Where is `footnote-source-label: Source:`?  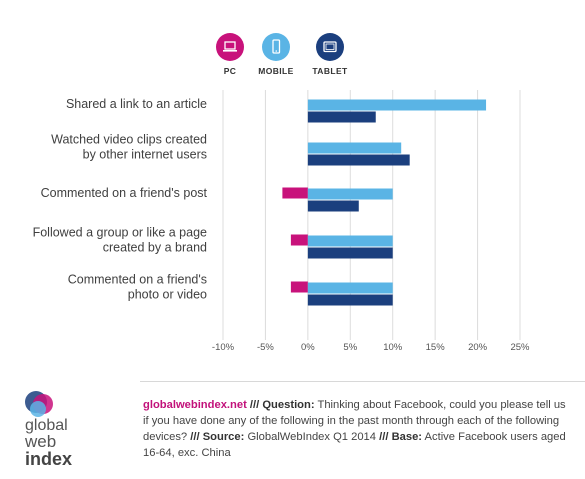 footnote-source-label: Source: is located at coordinates (223, 437).